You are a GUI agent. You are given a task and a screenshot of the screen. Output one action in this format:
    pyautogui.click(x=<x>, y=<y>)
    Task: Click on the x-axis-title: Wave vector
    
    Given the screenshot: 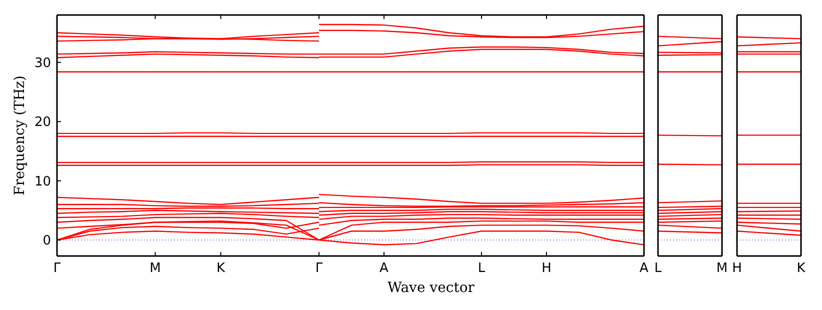 What is the action you would take?
    pyautogui.click(x=431, y=288)
    